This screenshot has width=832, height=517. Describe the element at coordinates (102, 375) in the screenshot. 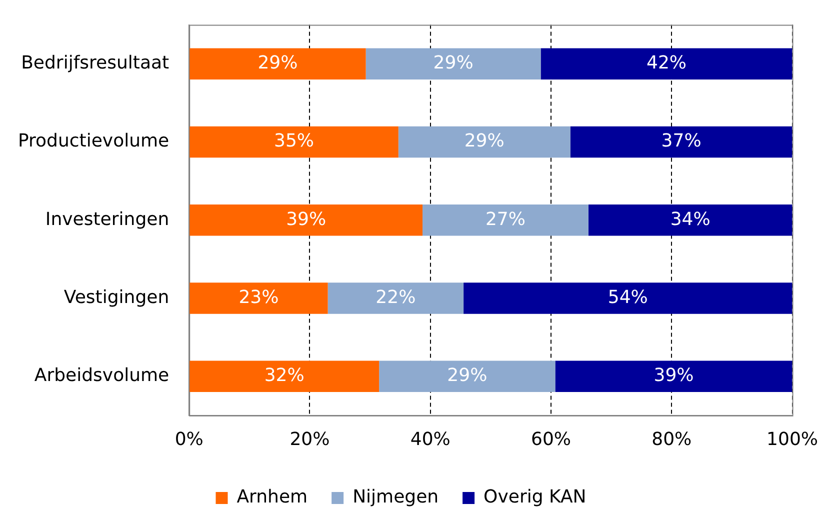

I see `y-tick-label: Arbeidsvolume` at that location.